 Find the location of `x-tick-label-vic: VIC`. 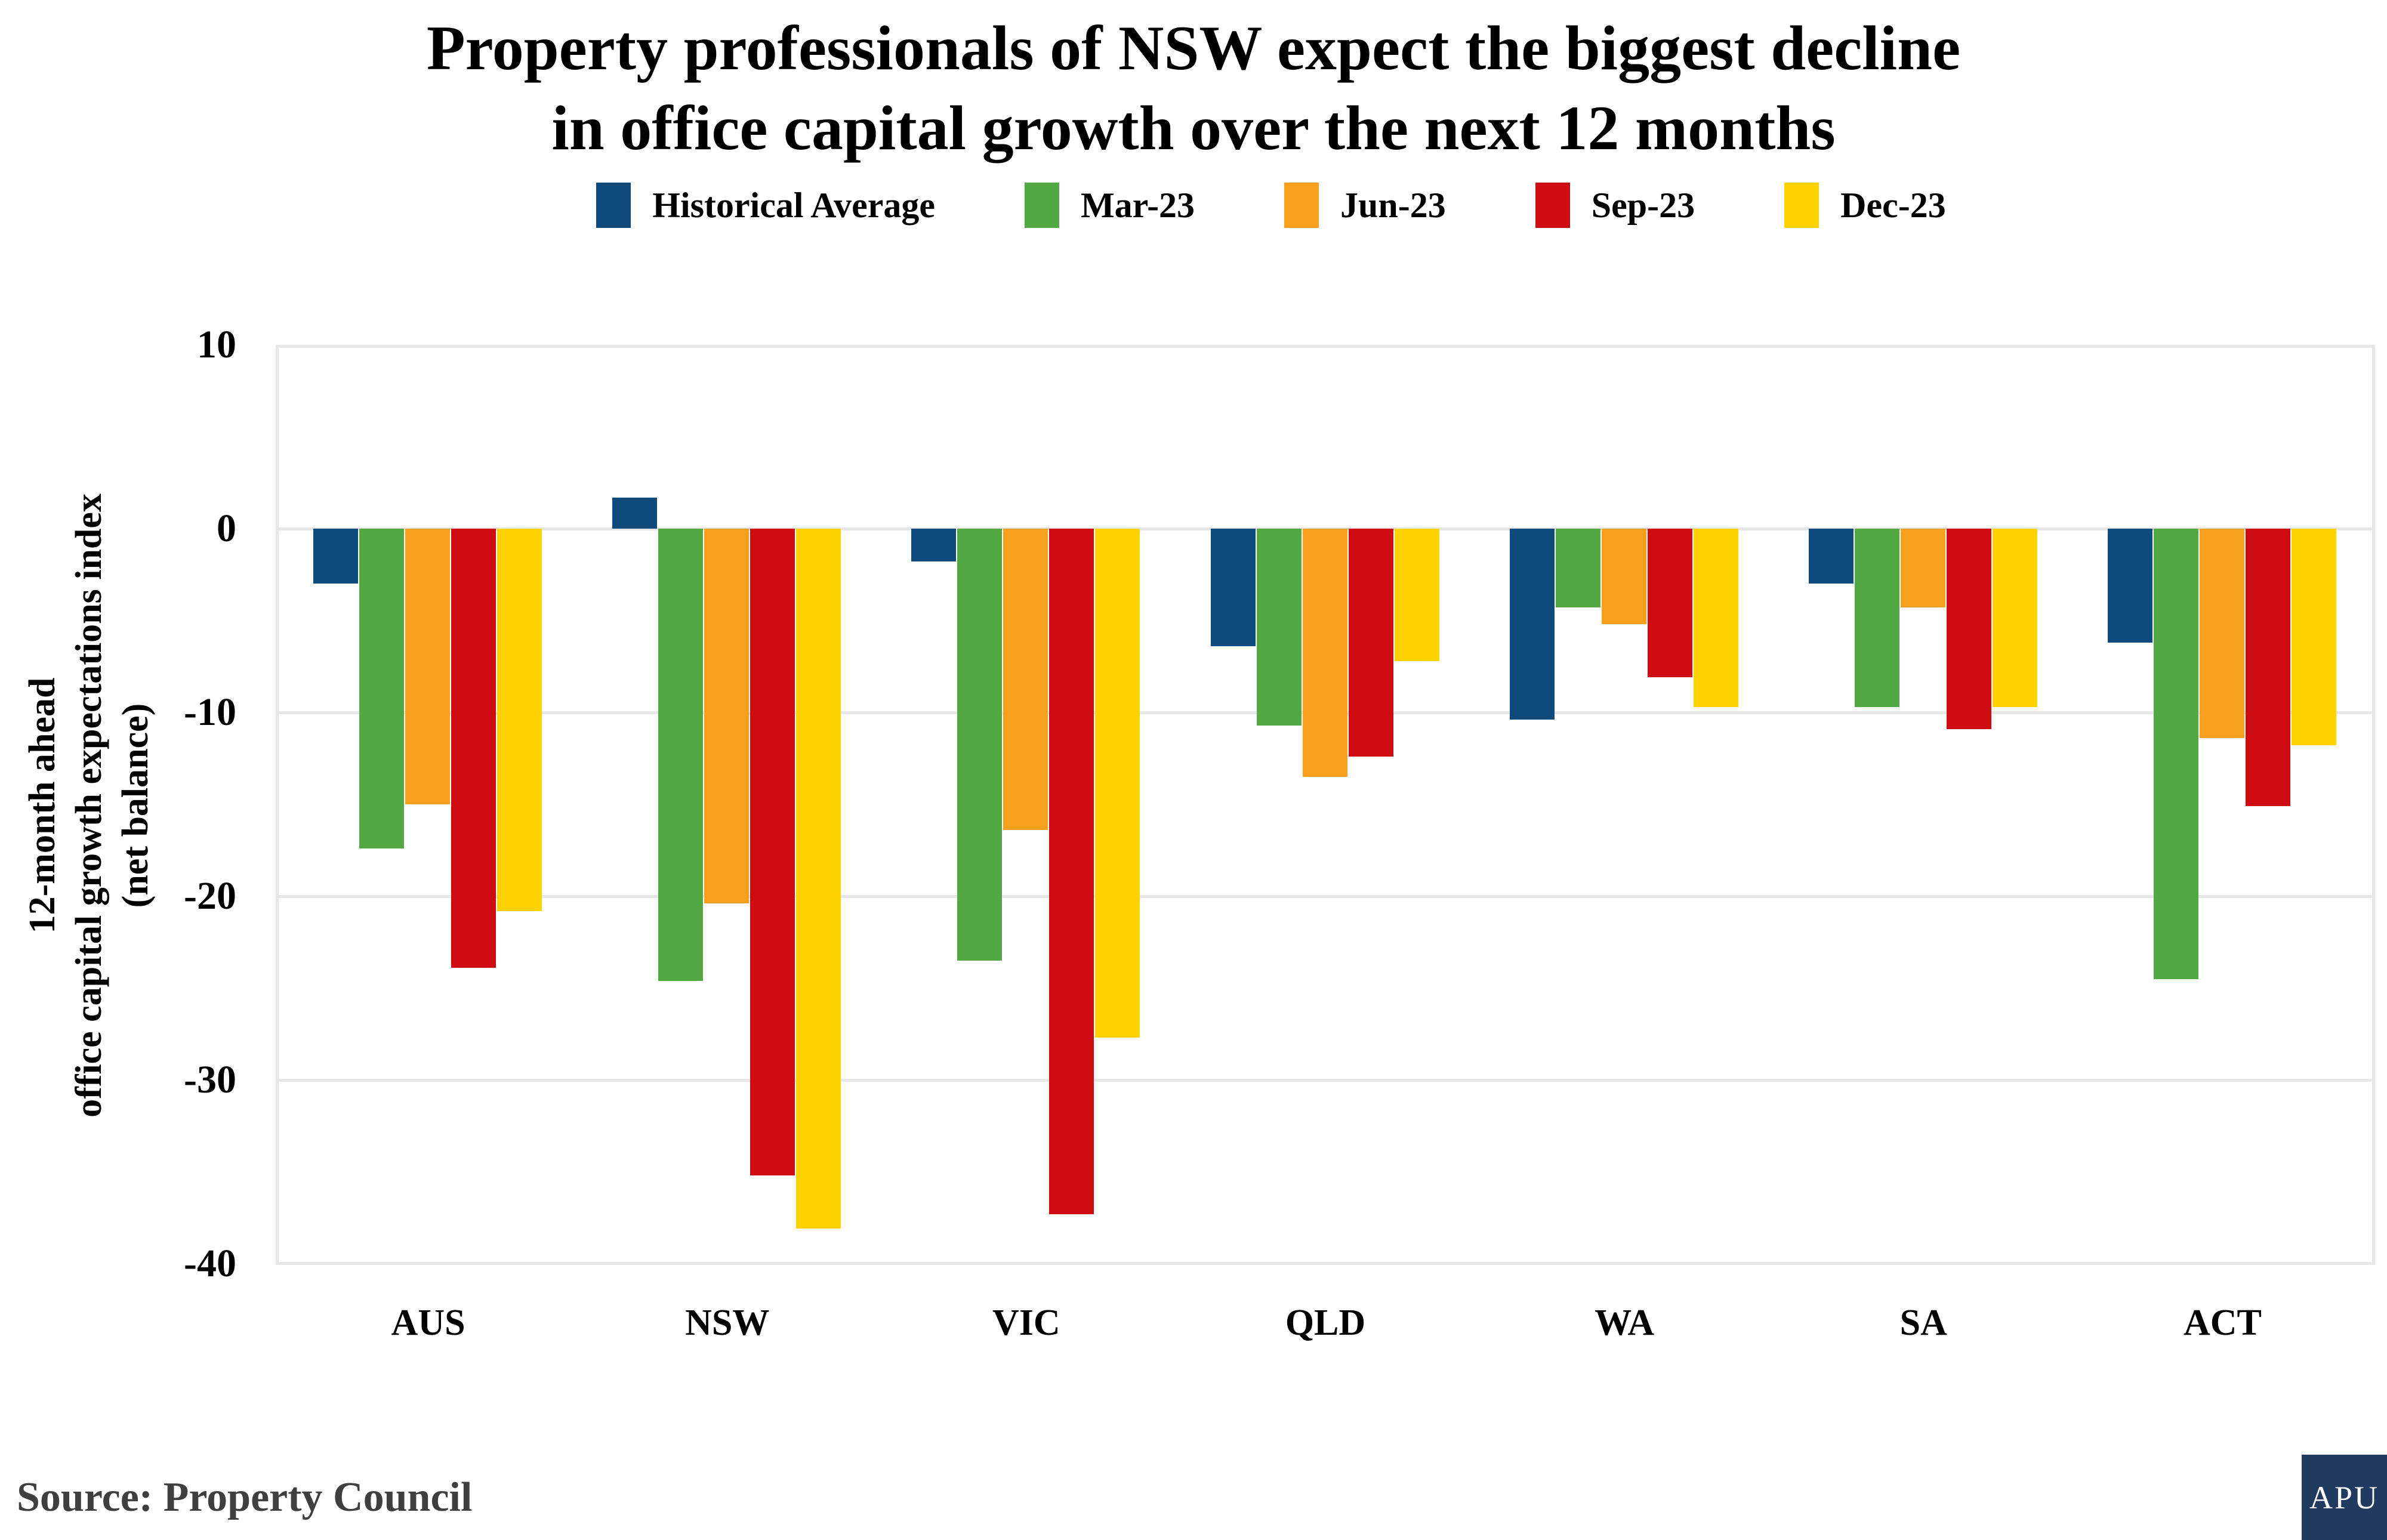

x-tick-label-vic: VIC is located at coordinates (1026, 1323).